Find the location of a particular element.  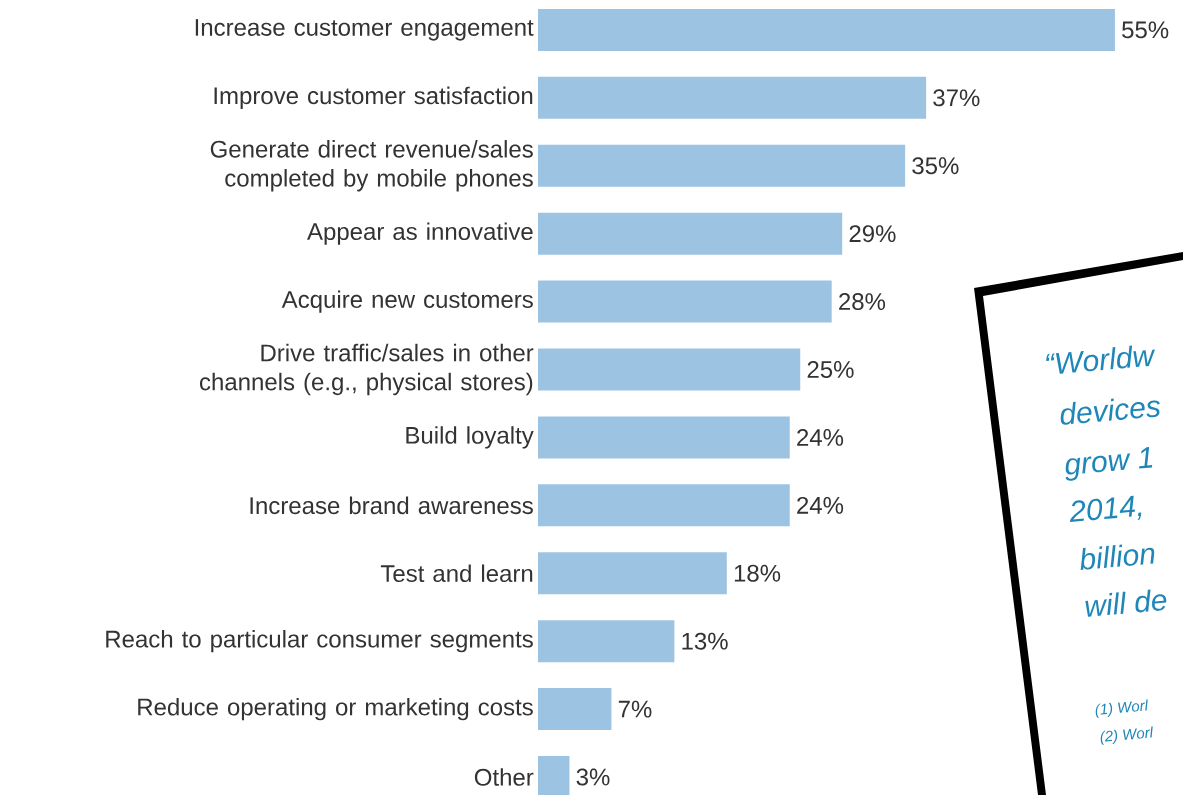

annotation: 2014, is located at coordinates (1106, 508).